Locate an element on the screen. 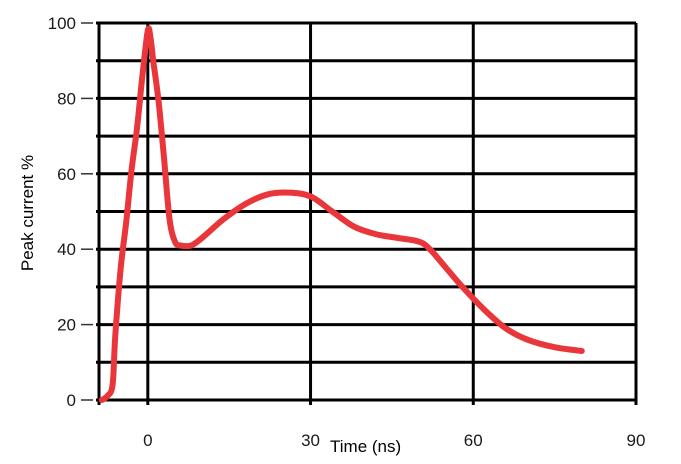  x-axis-label: Time (ns) is located at coordinates (365, 446).